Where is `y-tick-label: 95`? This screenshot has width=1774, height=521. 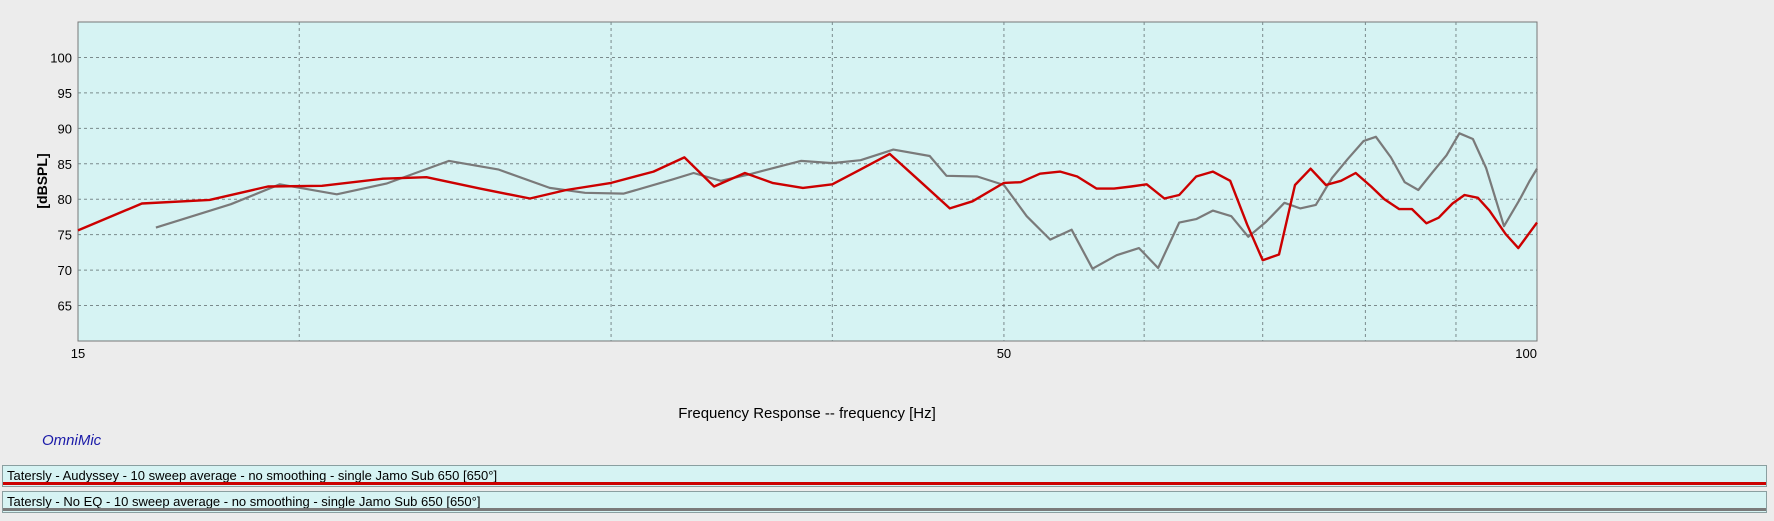
y-tick-label: 95 is located at coordinates (65, 93).